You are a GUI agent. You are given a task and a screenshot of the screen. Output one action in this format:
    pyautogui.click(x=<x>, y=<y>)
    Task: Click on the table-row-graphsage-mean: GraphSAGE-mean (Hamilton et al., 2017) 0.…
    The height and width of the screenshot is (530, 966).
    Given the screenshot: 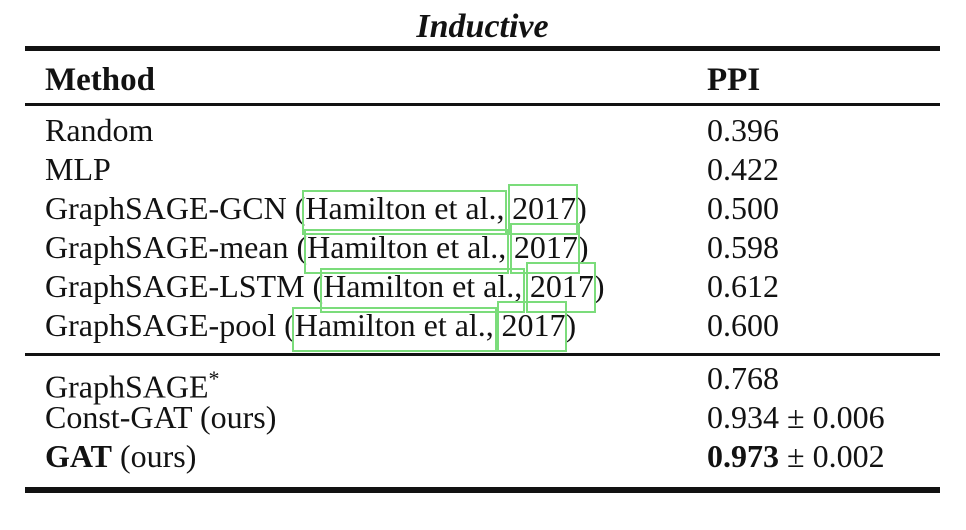 What is the action you would take?
    pyautogui.click(x=482, y=248)
    